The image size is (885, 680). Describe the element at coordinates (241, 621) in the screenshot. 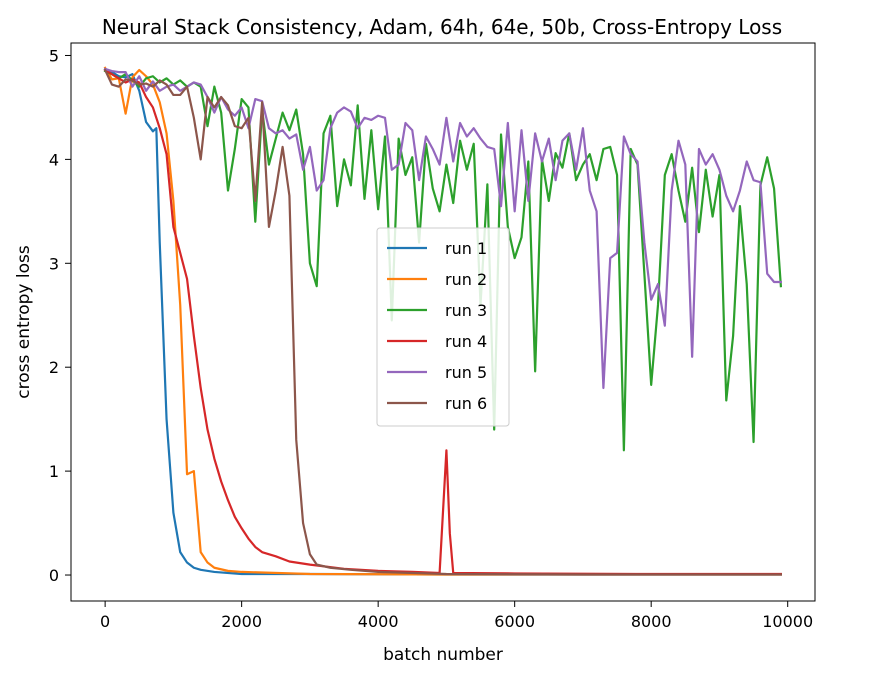

I see `x-tick-label: 2000` at that location.